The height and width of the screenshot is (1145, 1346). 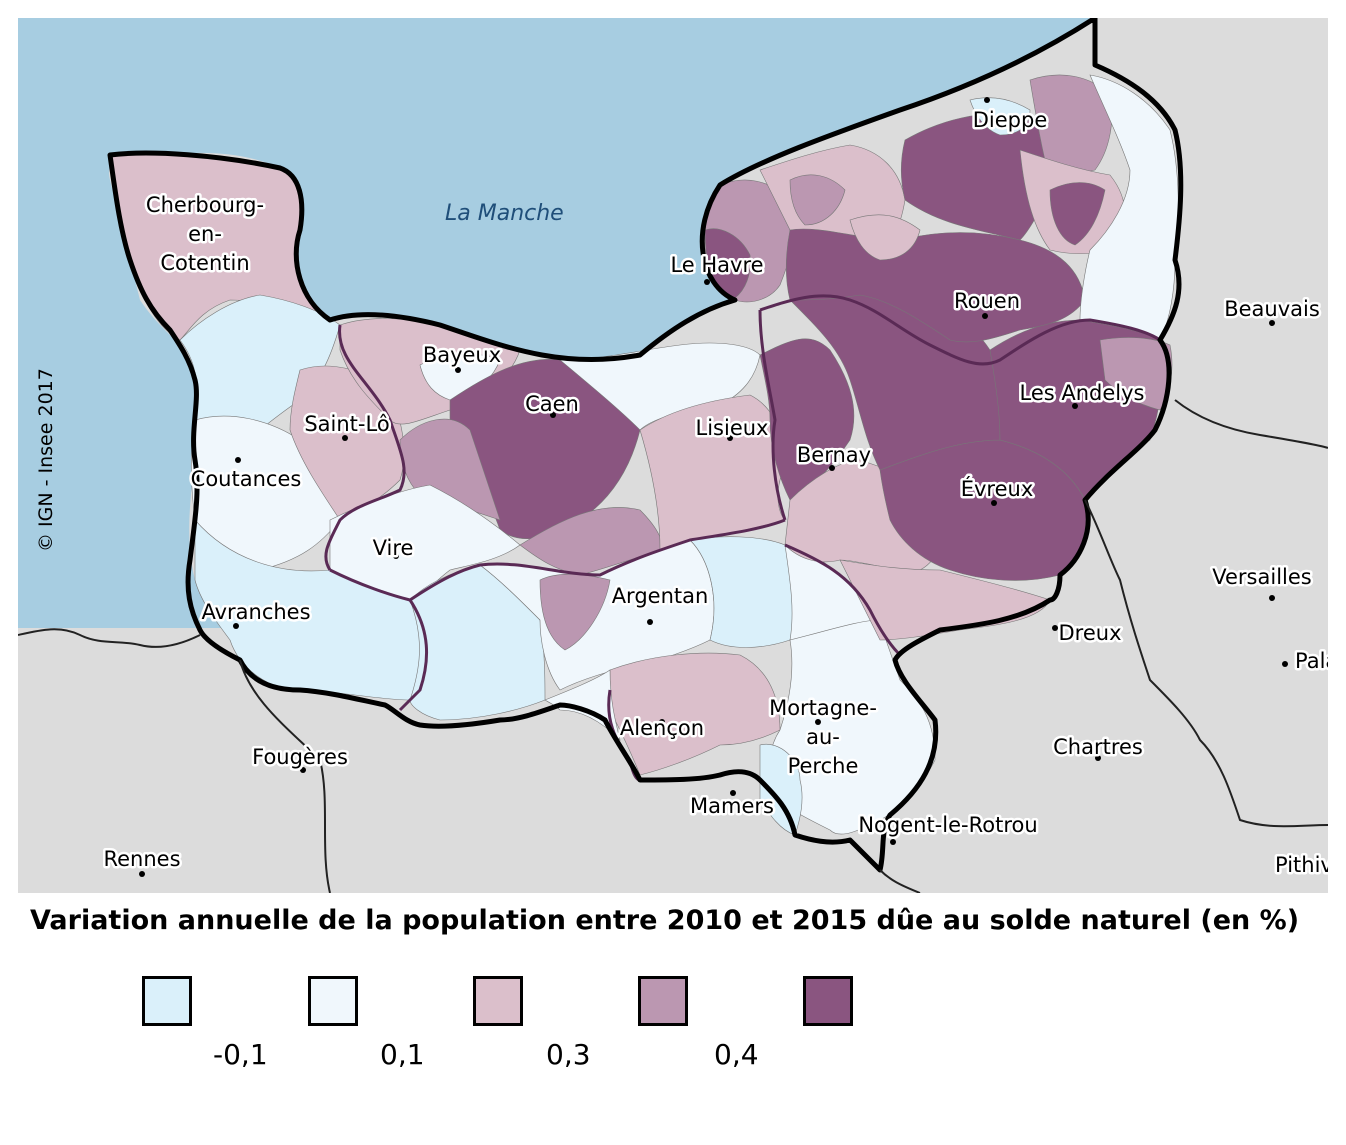 I want to click on city-label: Pithiviers, so click(x=1301, y=865).